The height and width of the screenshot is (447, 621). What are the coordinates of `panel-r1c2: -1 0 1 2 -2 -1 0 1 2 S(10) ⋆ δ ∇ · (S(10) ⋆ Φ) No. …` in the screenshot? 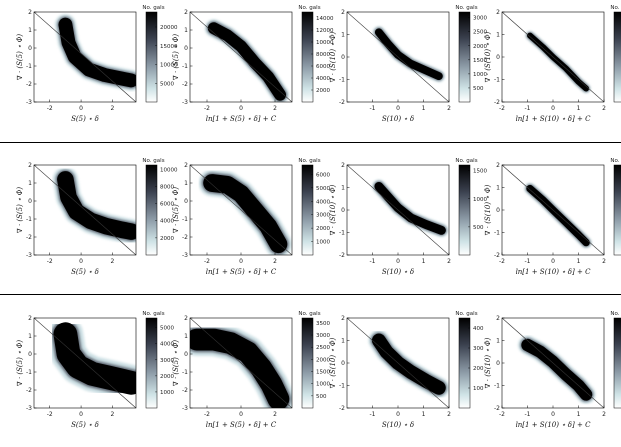 It's located at (408, 217).